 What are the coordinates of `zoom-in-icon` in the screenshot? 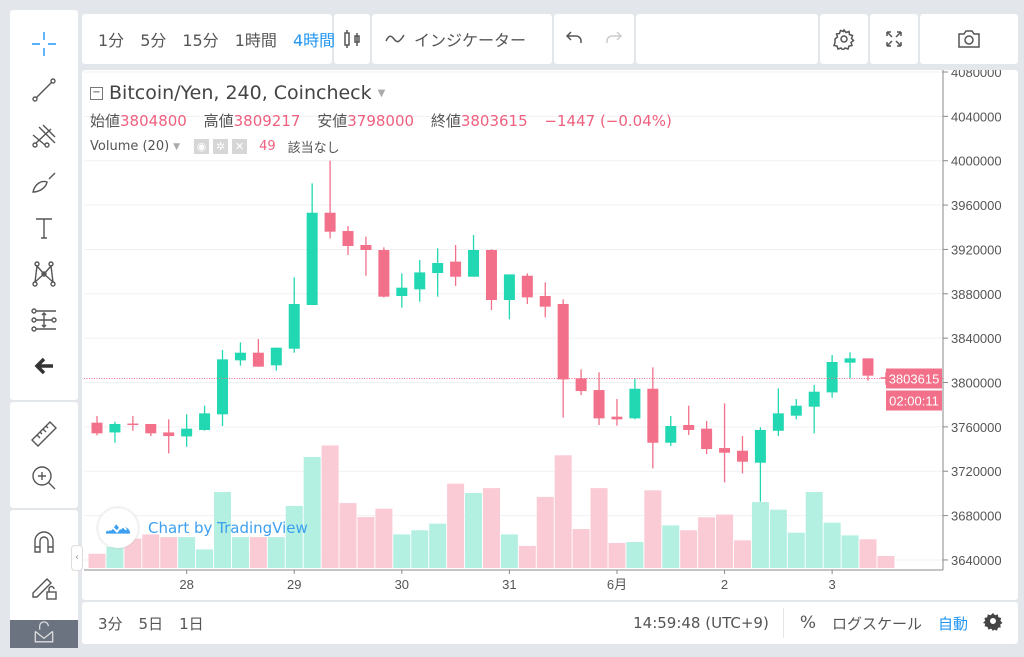 It's located at (44, 478).